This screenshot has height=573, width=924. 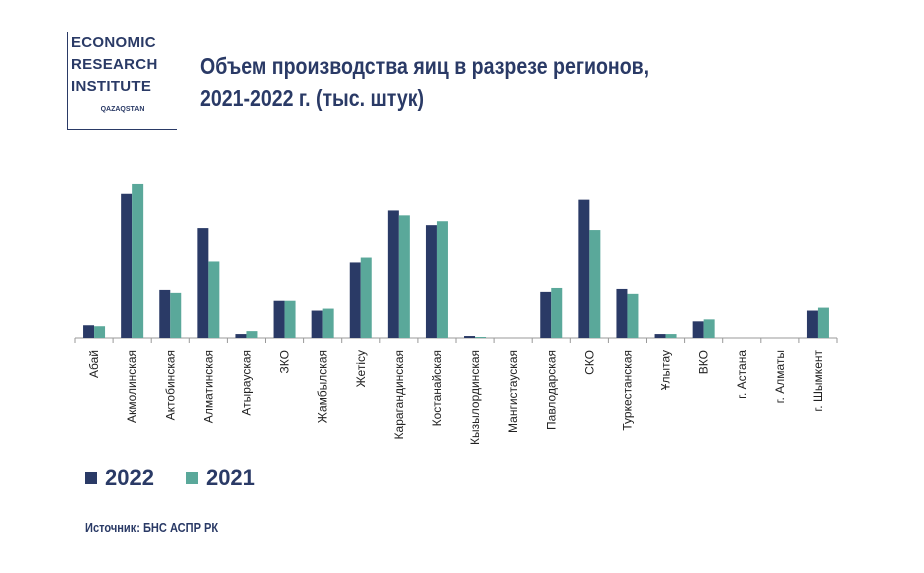 What do you see at coordinates (114, 64) in the screenshot?
I see `logo-line: RESEARCH` at bounding box center [114, 64].